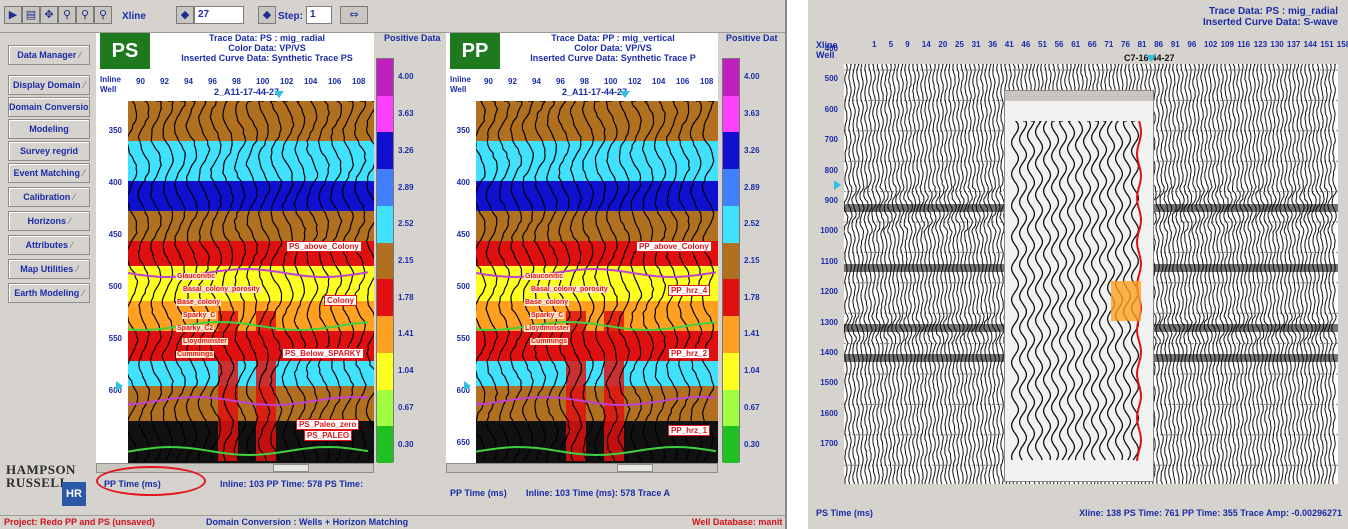 This screenshot has width=1348, height=529. Describe the element at coordinates (1211, 44) in the screenshot. I see `right-x-tick: 102` at that location.